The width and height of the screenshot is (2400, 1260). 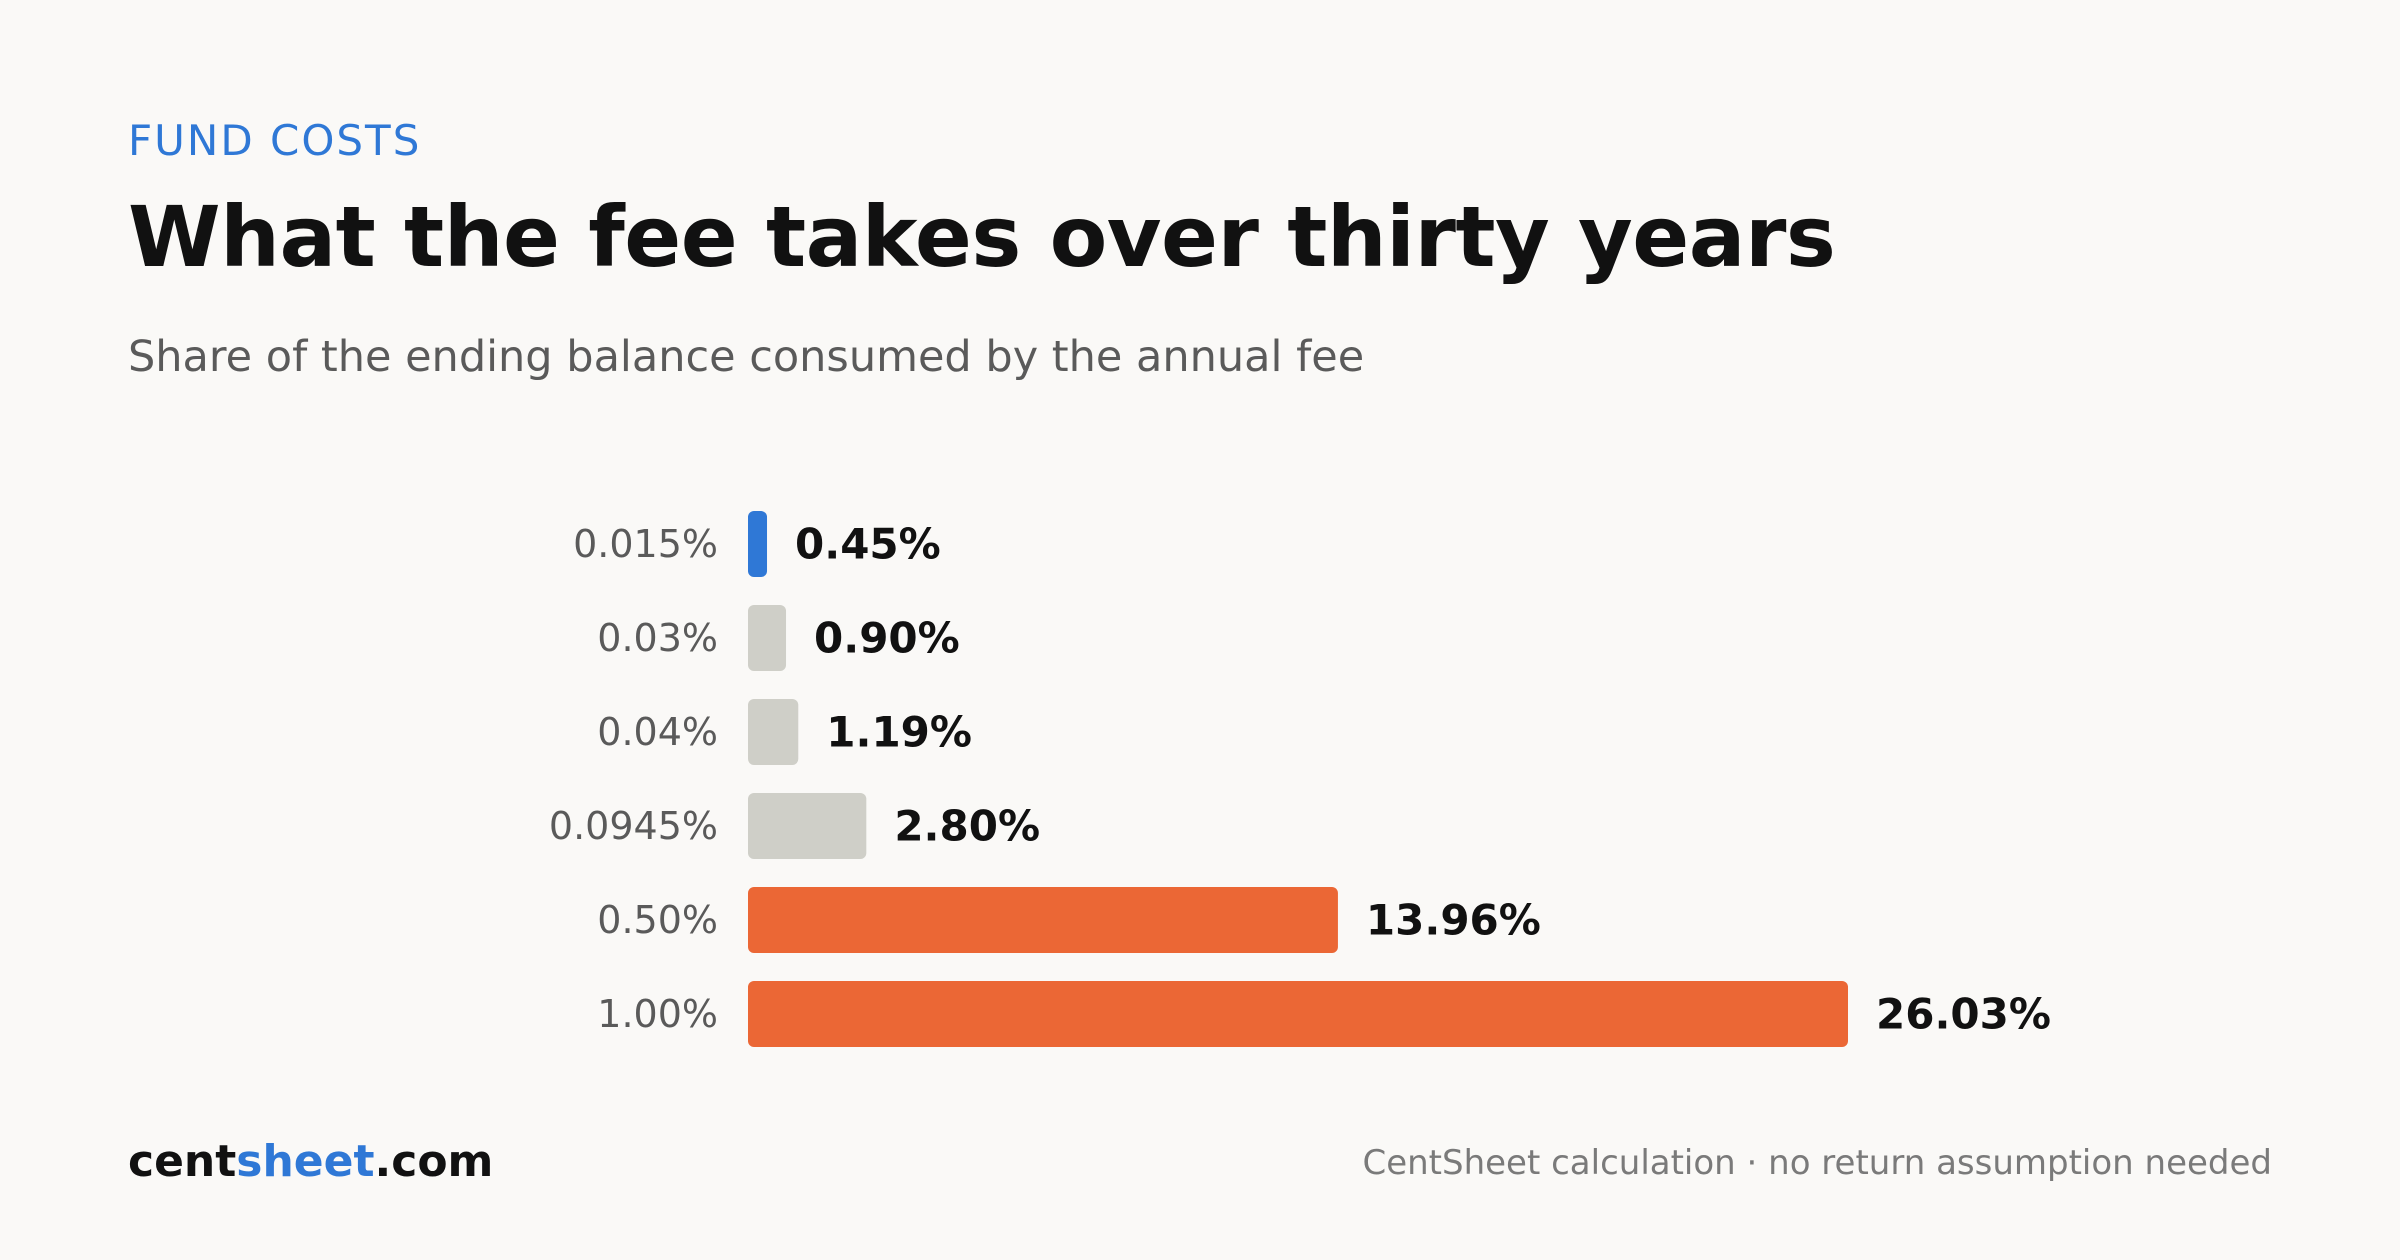 What do you see at coordinates (305, 1161) in the screenshot?
I see `brand-accent: sheet` at bounding box center [305, 1161].